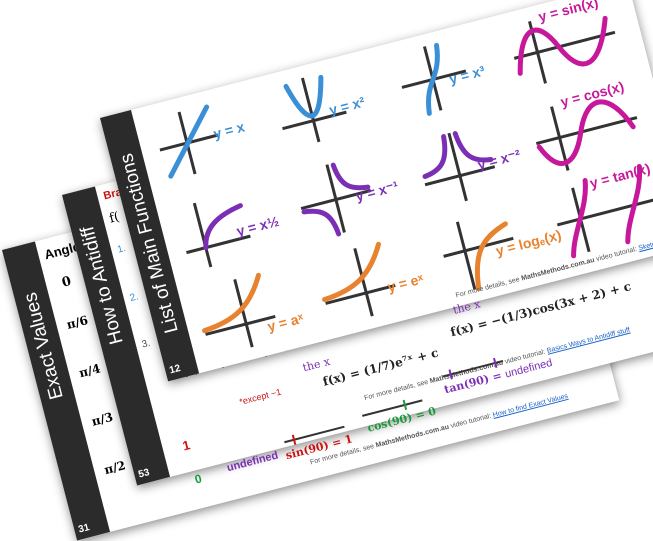  What do you see at coordinates (471, 421) in the screenshot?
I see `footer-mid: video tutorial:` at bounding box center [471, 421].